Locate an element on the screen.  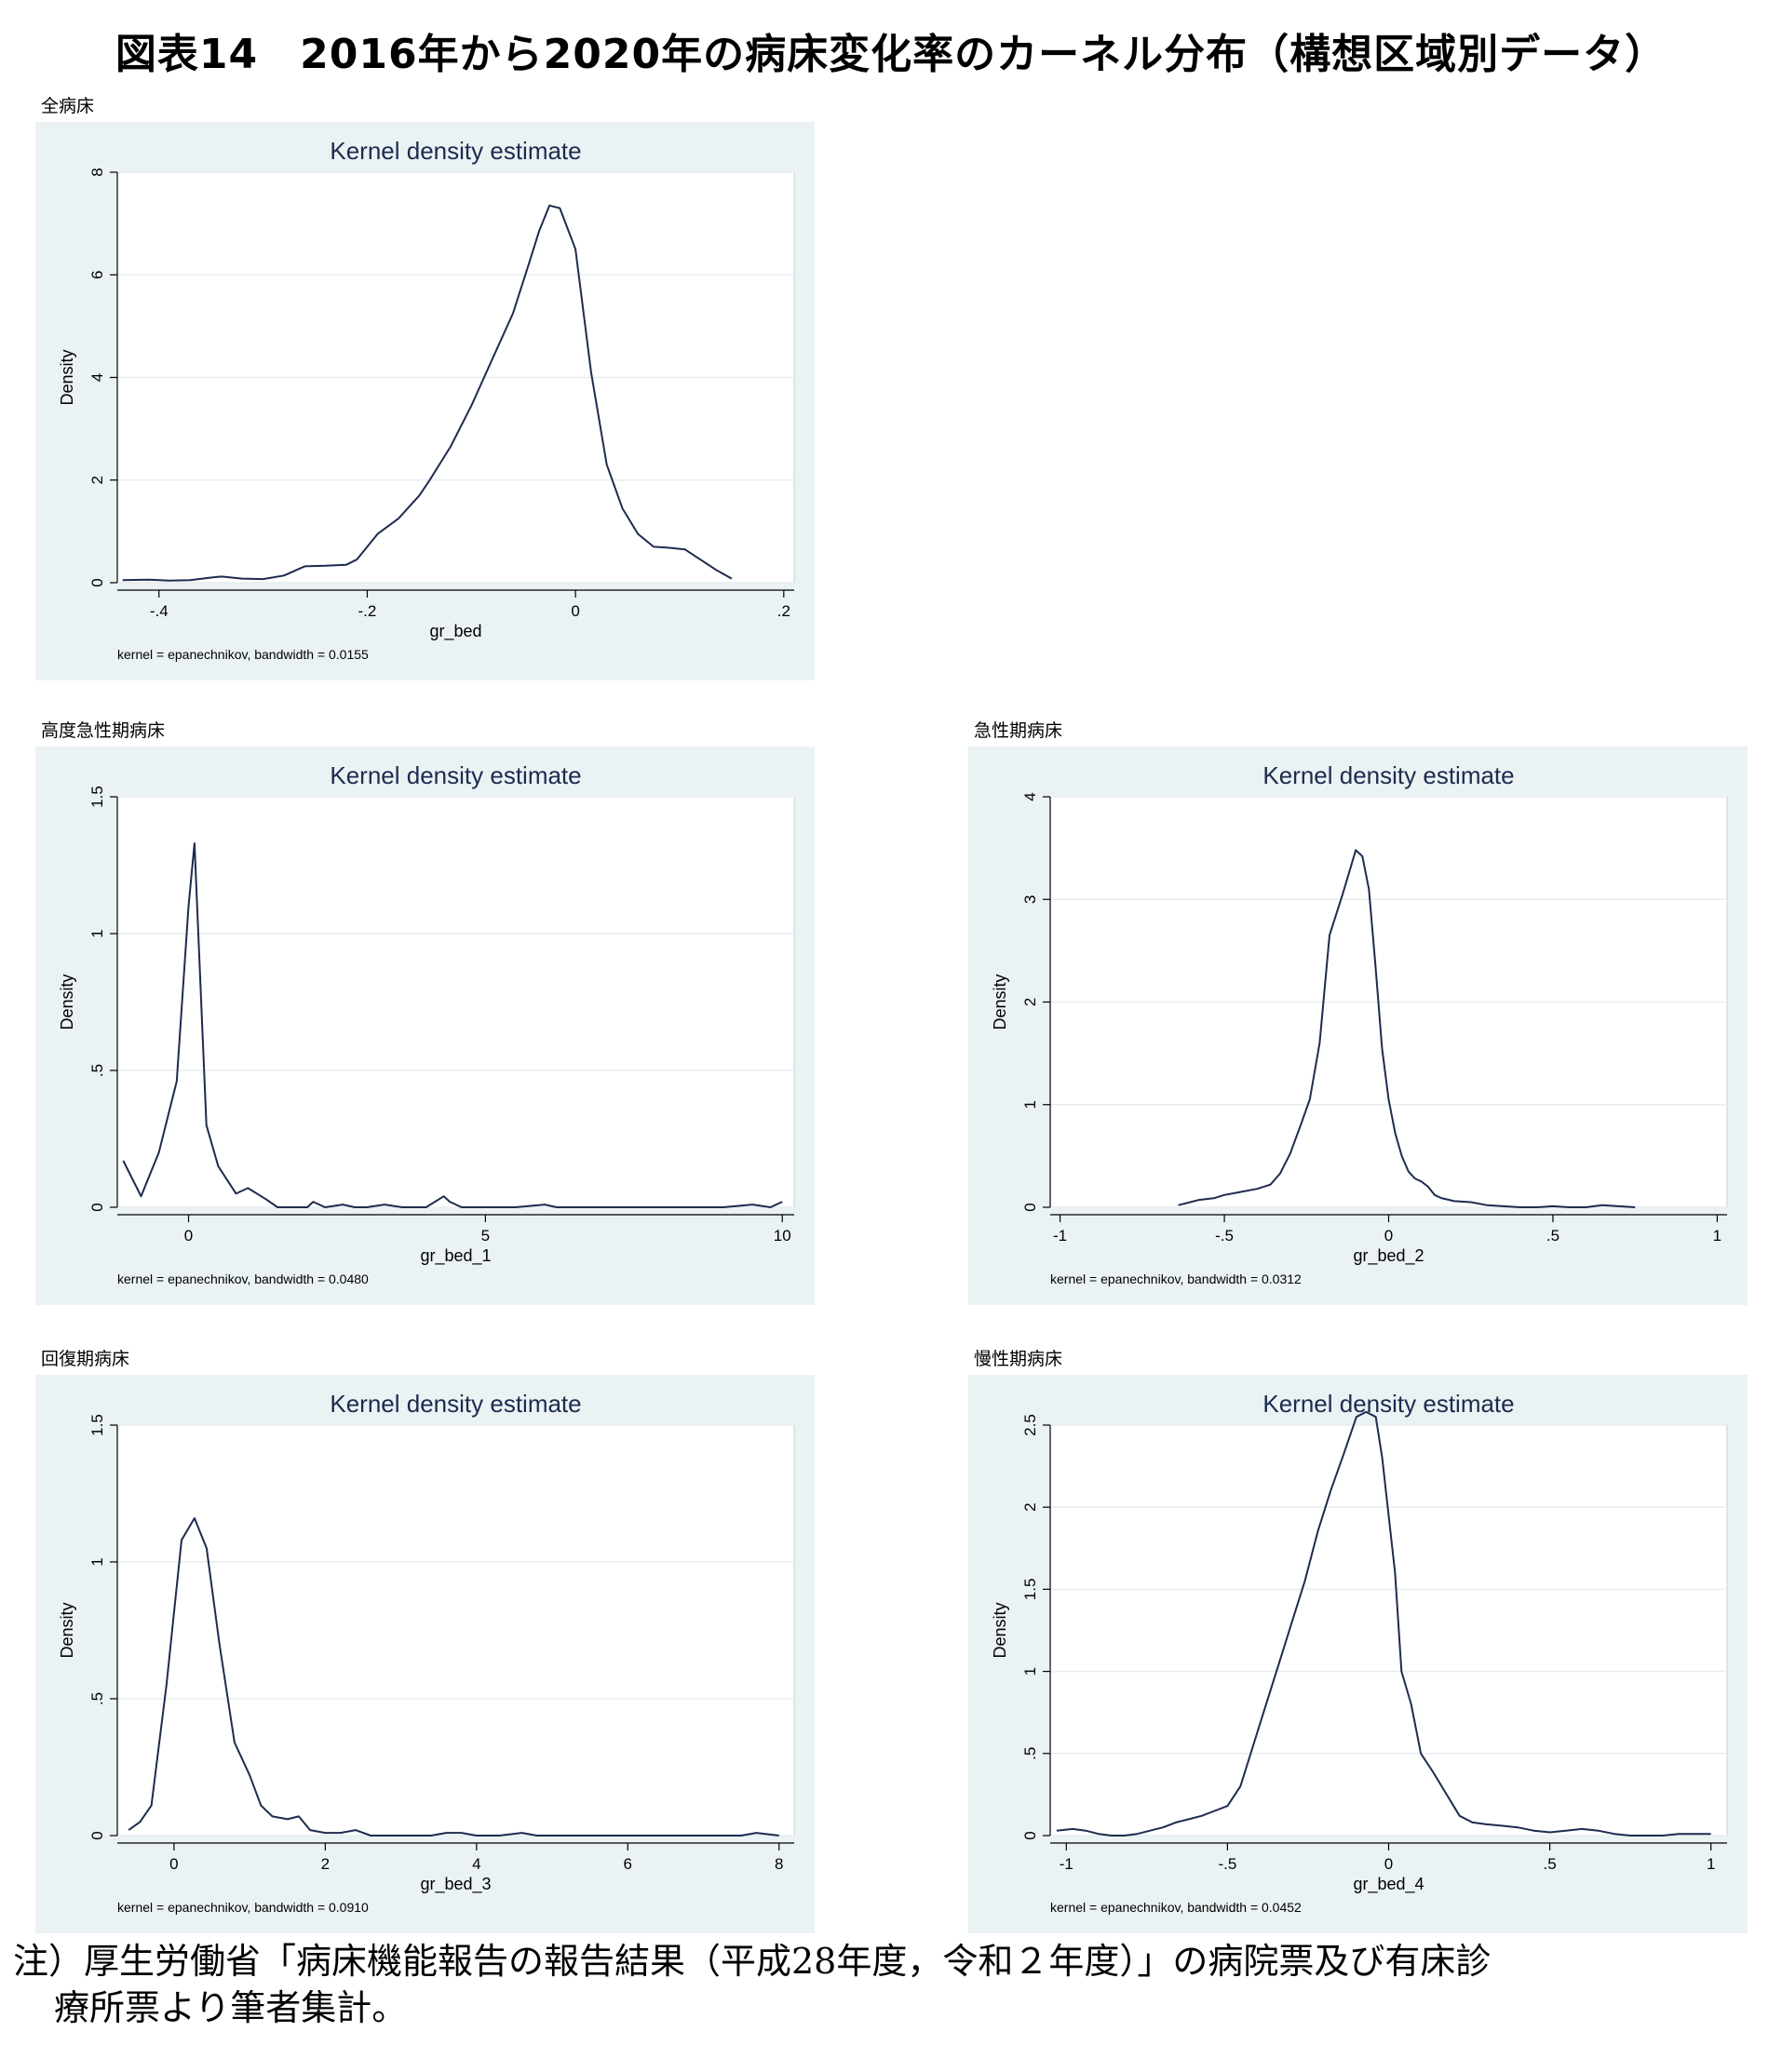
panel-label: 回復期病床 is located at coordinates (85, 1359).